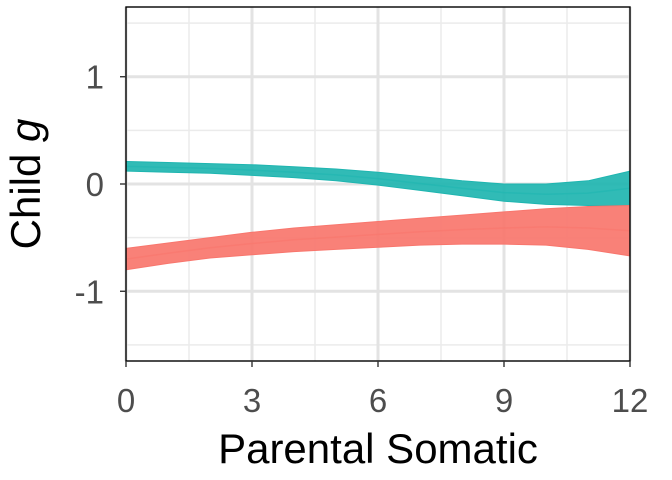 The width and height of the screenshot is (672, 480). I want to click on y-tick-label: 0, so click(95, 184).